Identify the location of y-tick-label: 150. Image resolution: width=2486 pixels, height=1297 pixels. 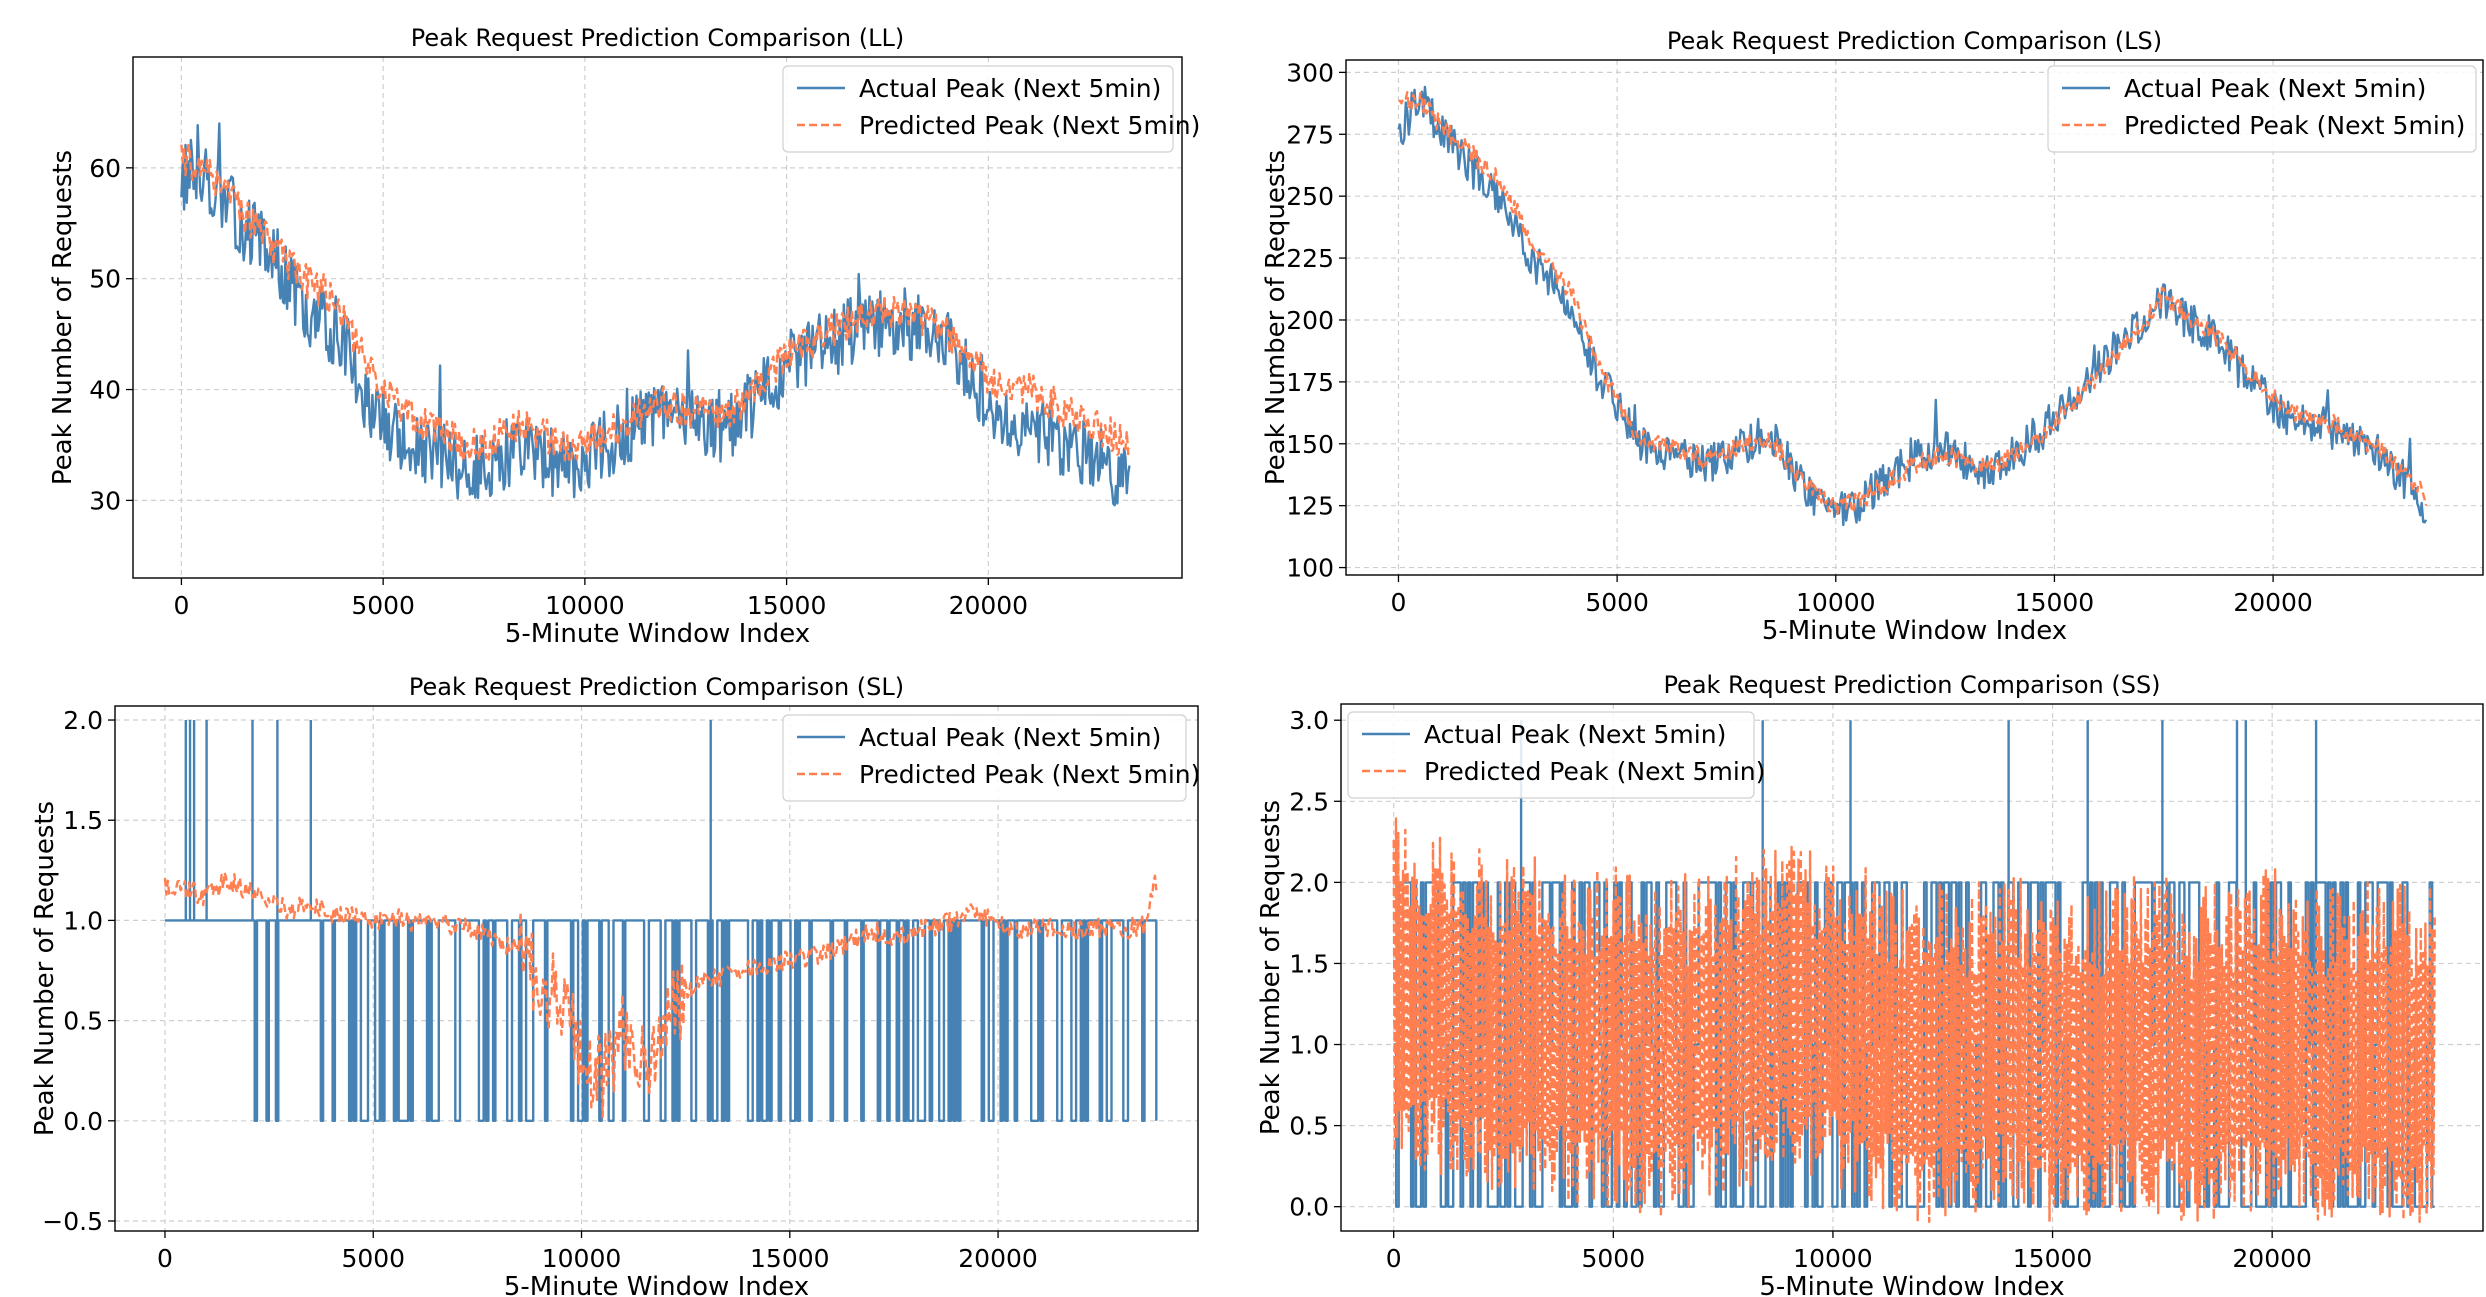
(1310, 444).